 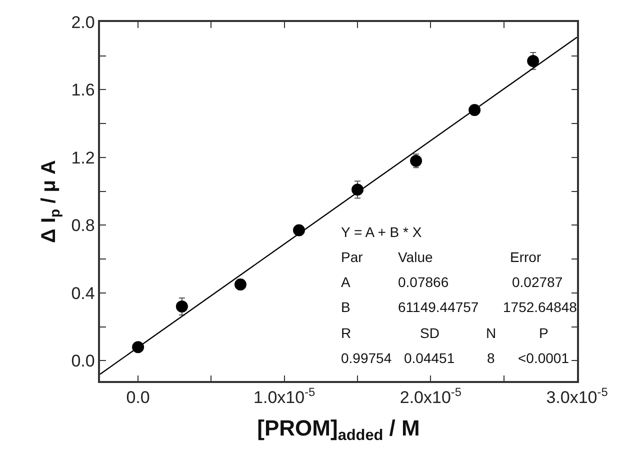 I want to click on y-tick-label: 1.6, so click(x=83, y=90).